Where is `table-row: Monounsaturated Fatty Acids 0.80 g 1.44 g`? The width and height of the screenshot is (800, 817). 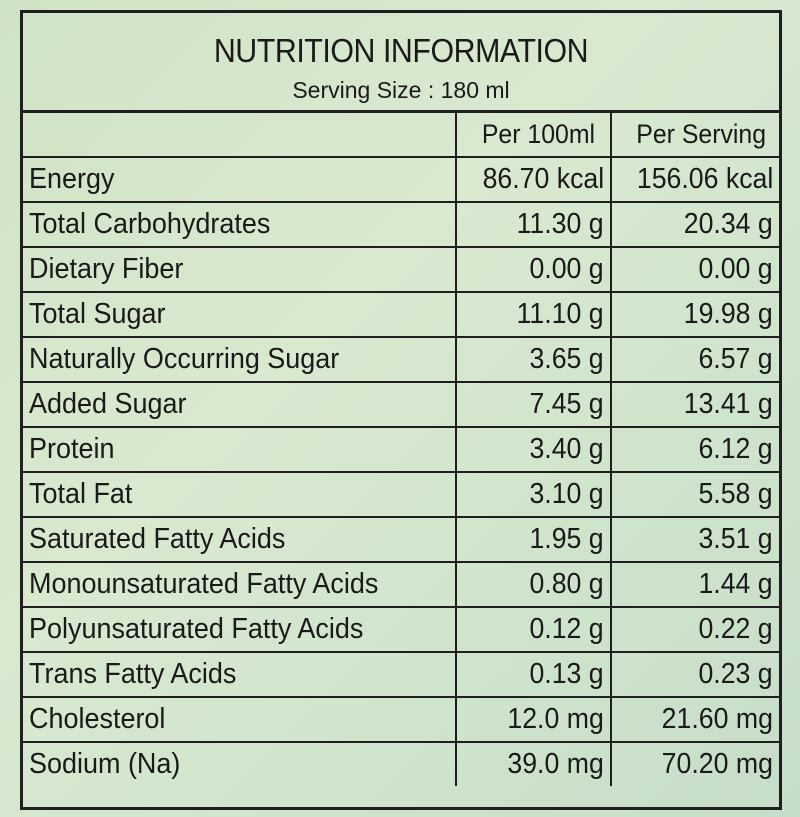
table-row: Monounsaturated Fatty Acids 0.80 g 1.44 g is located at coordinates (401, 584).